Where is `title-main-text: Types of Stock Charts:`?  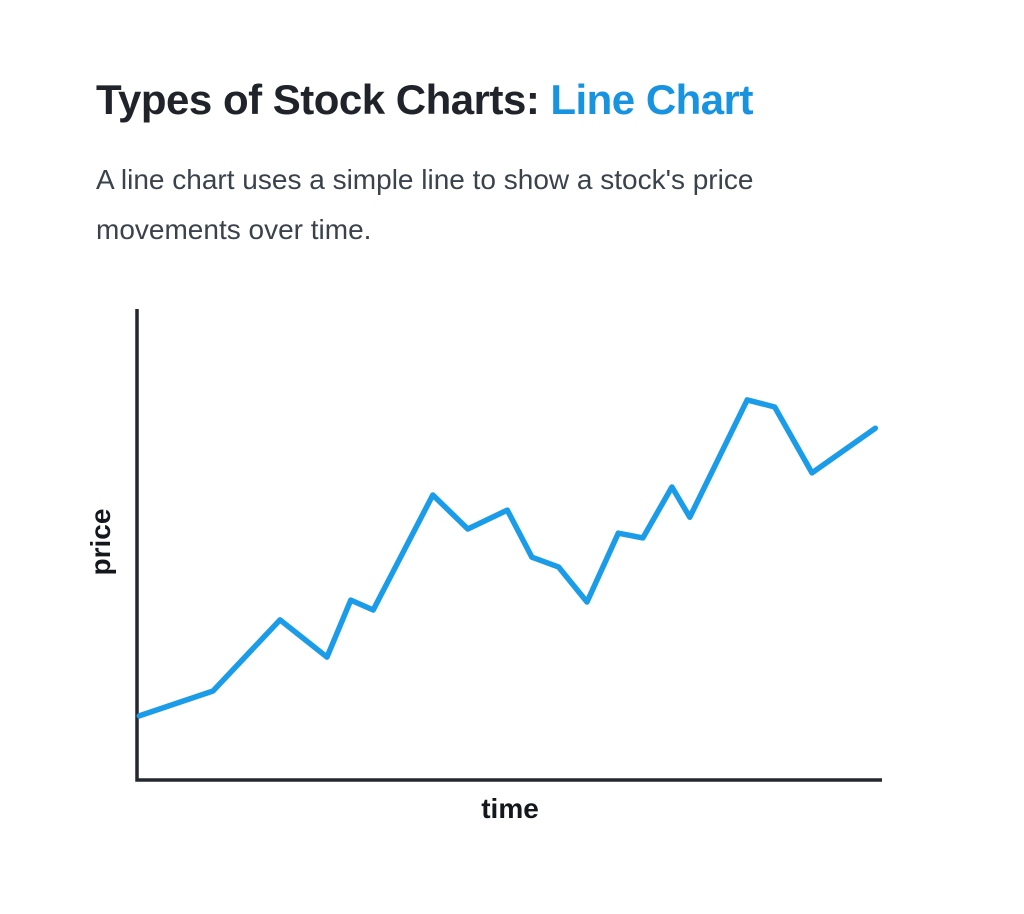 title-main-text: Types of Stock Charts: is located at coordinates (318, 99).